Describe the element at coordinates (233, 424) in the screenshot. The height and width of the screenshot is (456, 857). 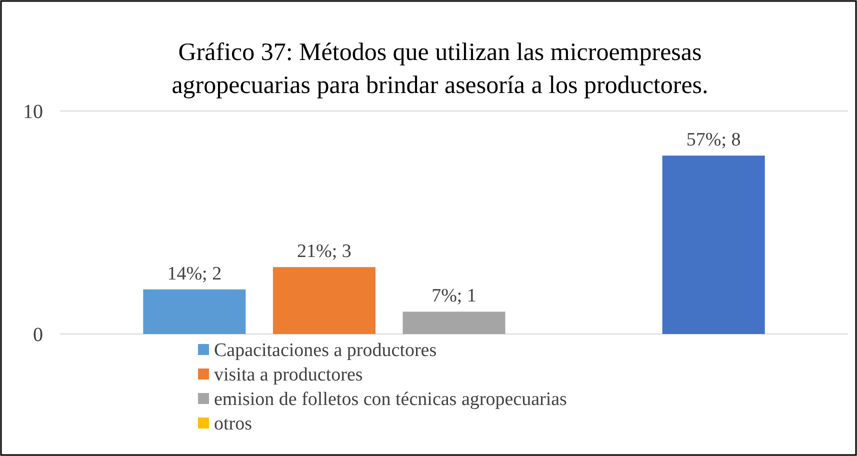
I see `legend-label: otros` at that location.